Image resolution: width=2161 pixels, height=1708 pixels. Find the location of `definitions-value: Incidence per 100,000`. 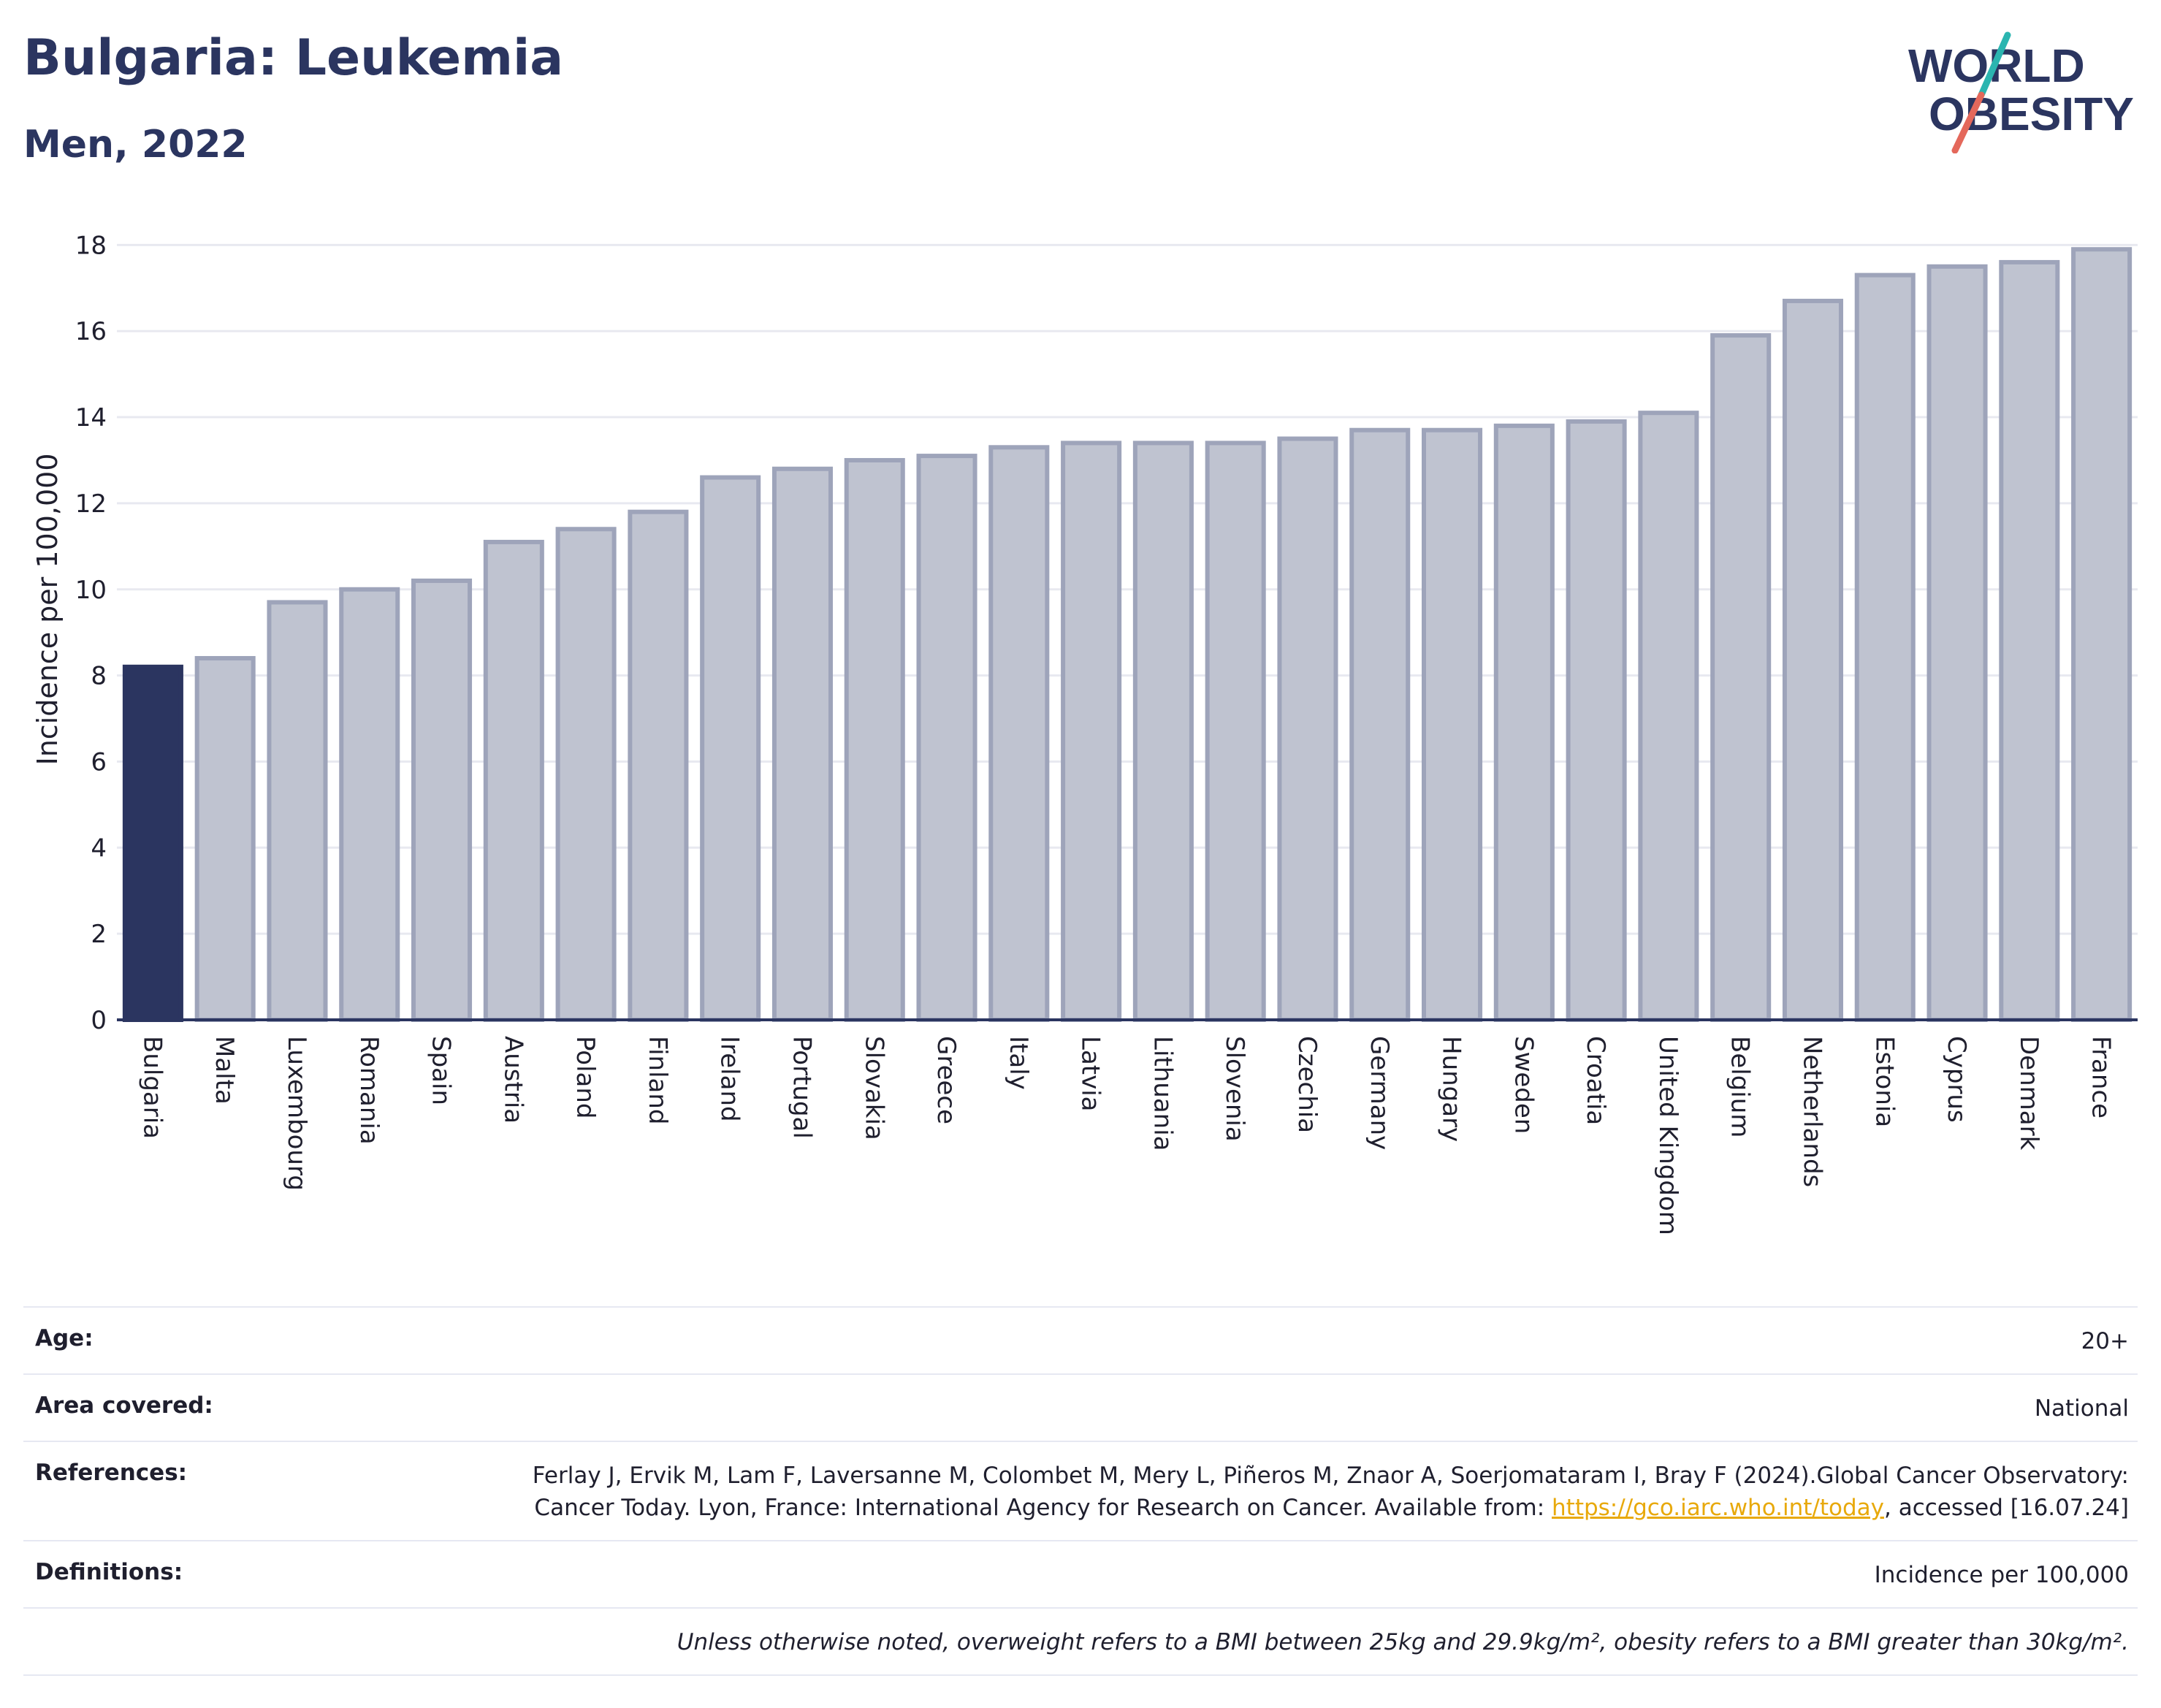

definitions-value: Incidence per 100,000 is located at coordinates (2002, 1575).